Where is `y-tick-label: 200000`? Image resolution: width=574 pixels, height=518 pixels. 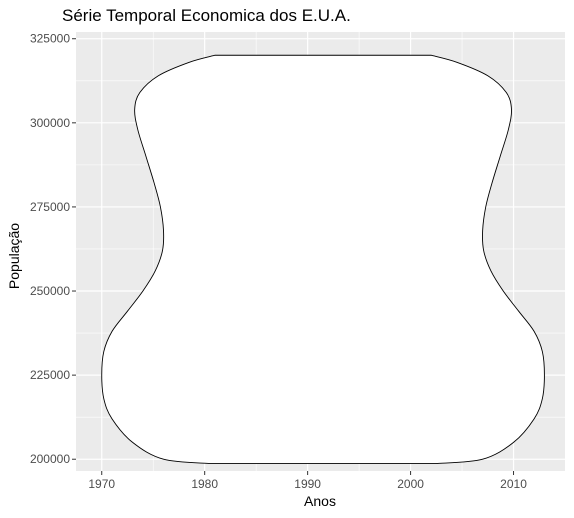 y-tick-label: 200000 is located at coordinates (50, 459).